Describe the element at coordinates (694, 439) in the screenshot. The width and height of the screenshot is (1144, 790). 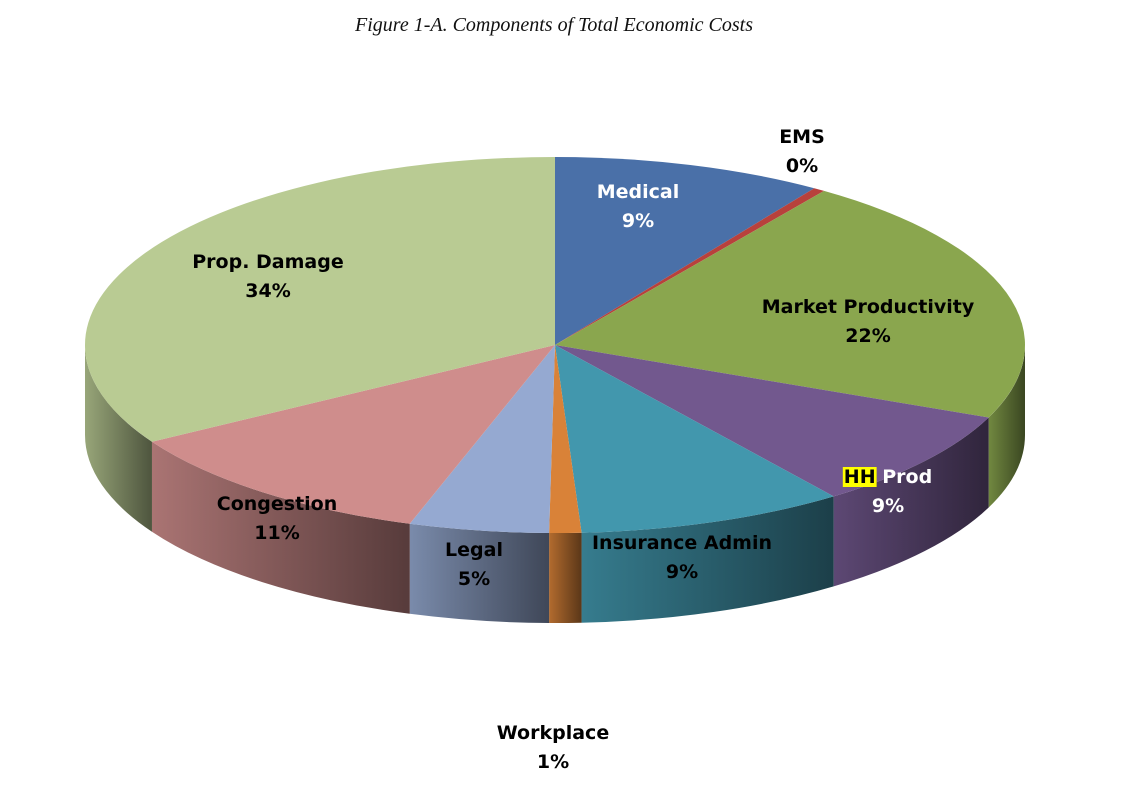
I see `pie-slice-insurance-admin` at that location.